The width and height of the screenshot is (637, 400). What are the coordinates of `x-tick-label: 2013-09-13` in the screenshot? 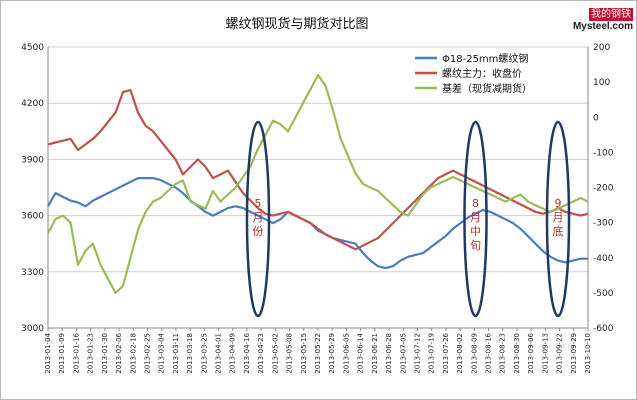 It's located at (545, 353).